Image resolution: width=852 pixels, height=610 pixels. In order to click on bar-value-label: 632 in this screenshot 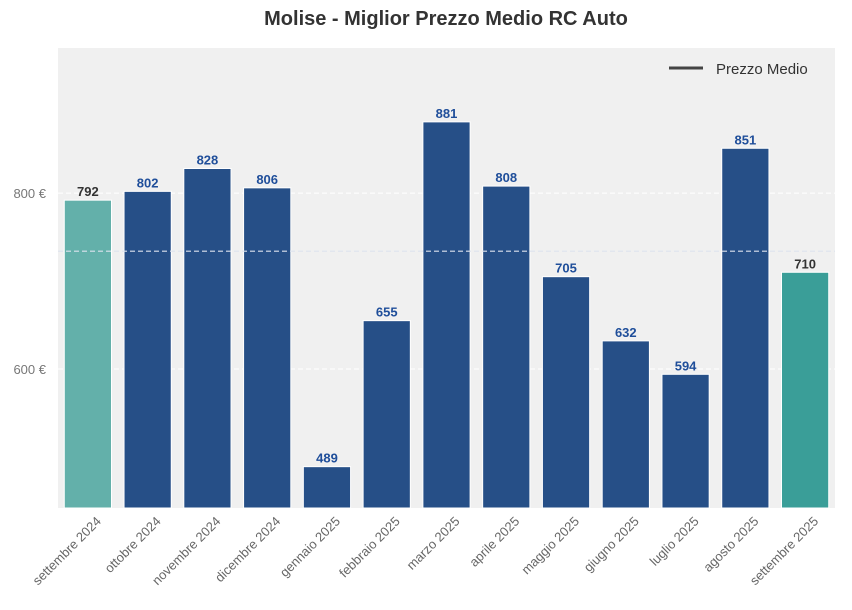, I will do `click(626, 332)`.